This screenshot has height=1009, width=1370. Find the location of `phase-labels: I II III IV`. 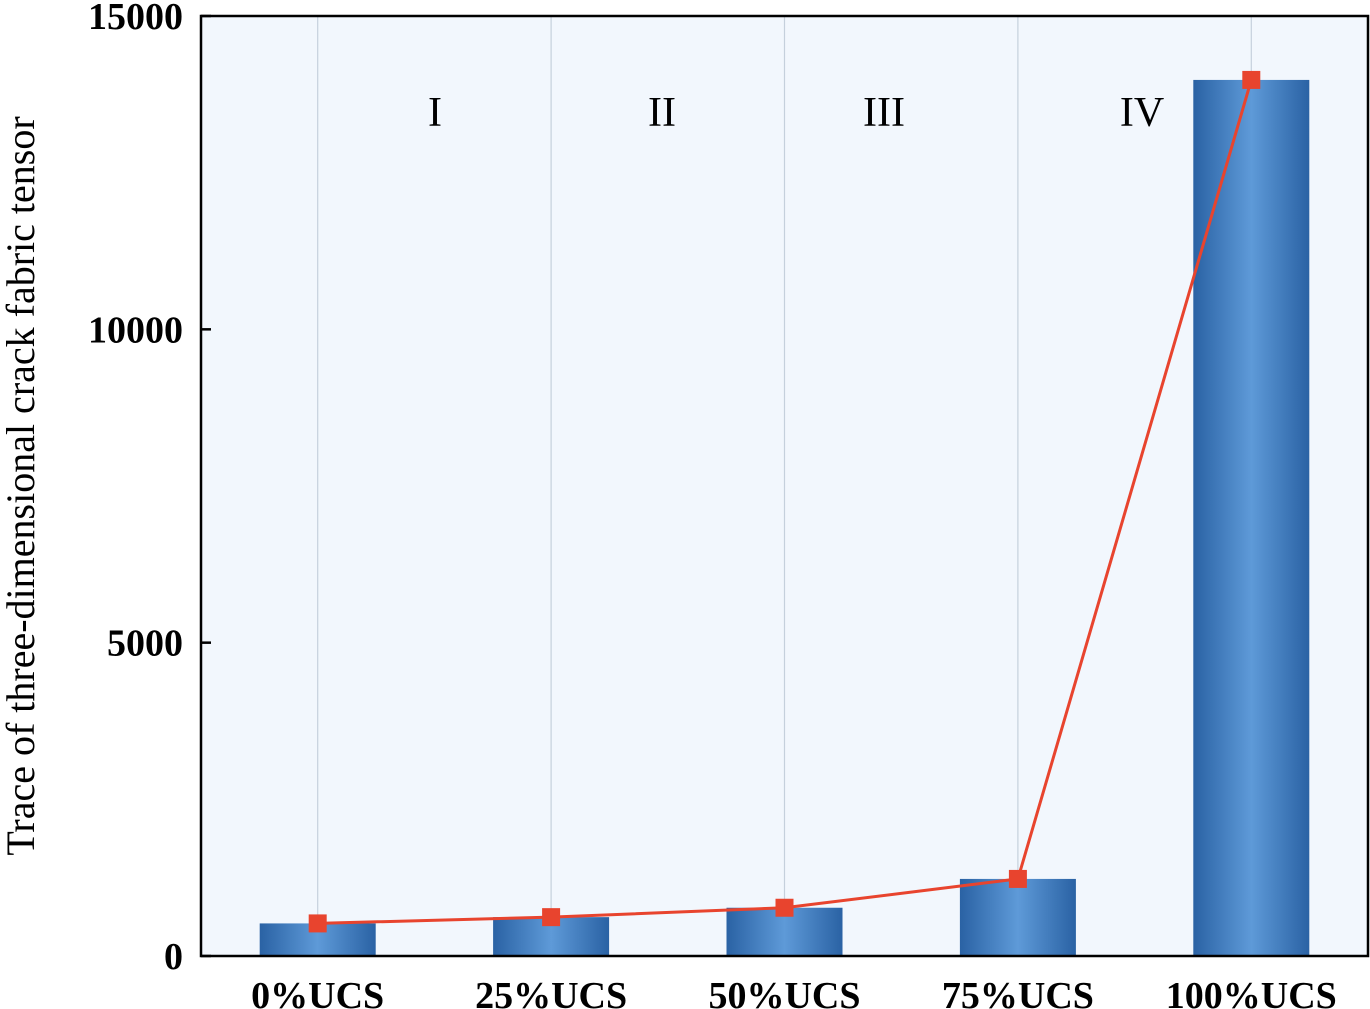

phase-labels: I II III IV is located at coordinates (796, 113).